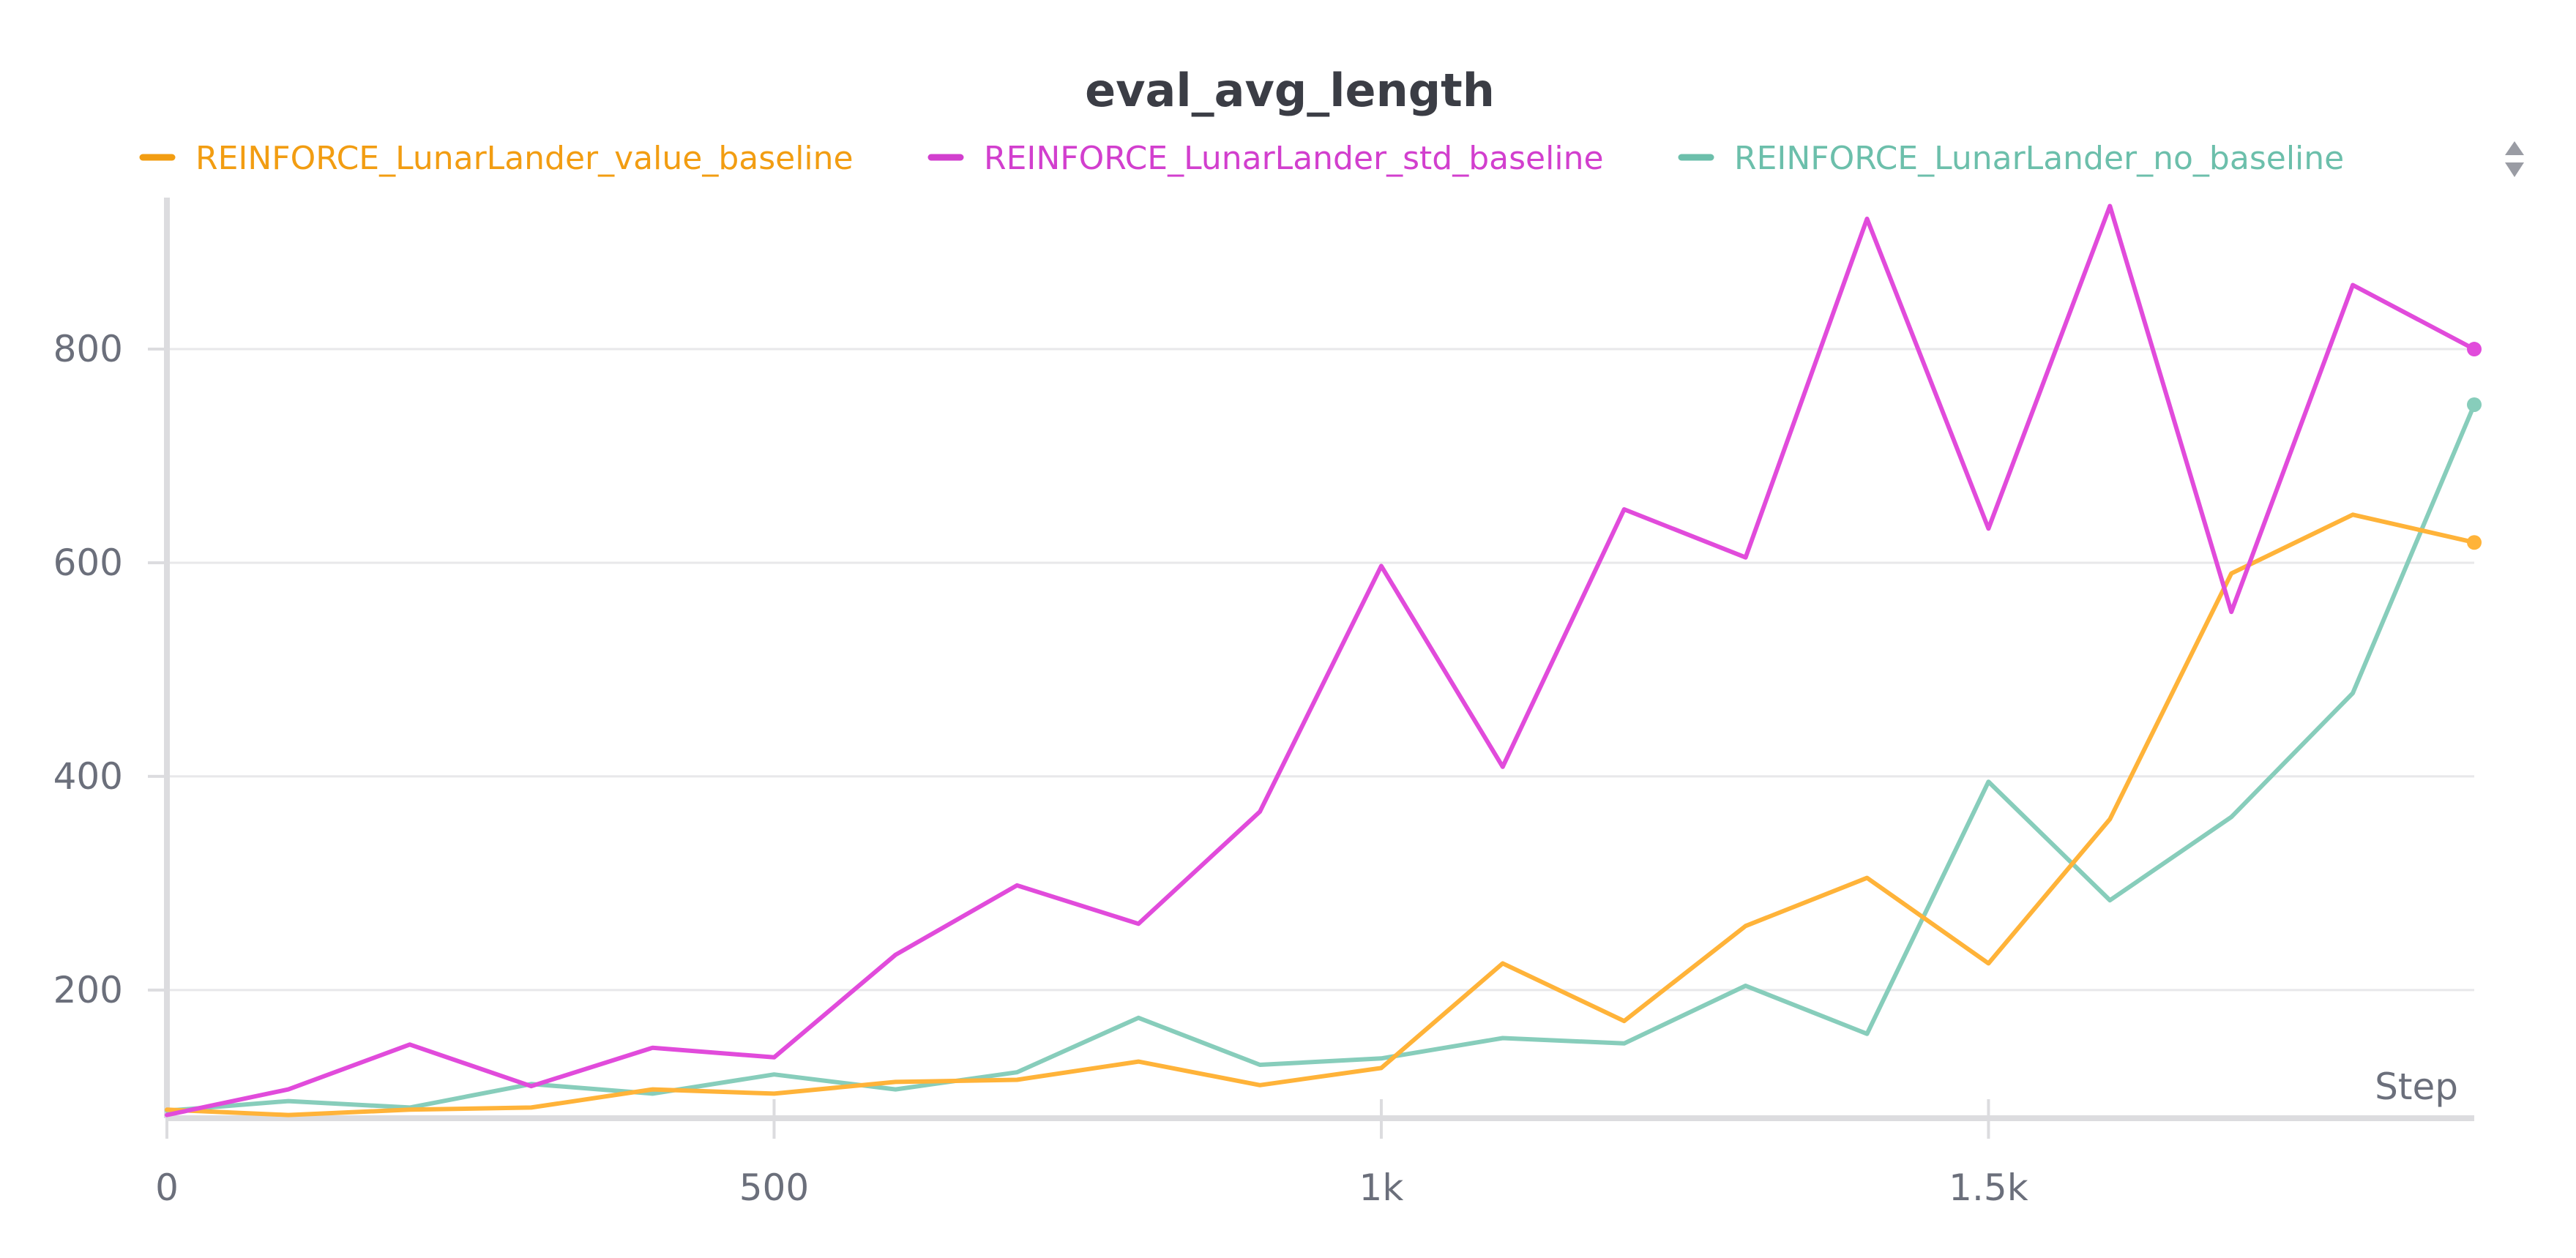 The height and width of the screenshot is (1258, 2576). What do you see at coordinates (2416, 1087) in the screenshot?
I see `x-axis-label: Step` at bounding box center [2416, 1087].